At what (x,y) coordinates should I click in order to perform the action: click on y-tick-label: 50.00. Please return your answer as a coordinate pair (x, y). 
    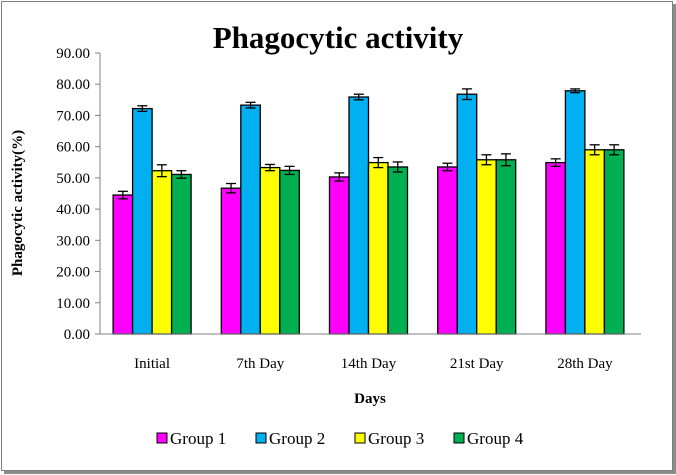
    Looking at the image, I should click on (73, 179).